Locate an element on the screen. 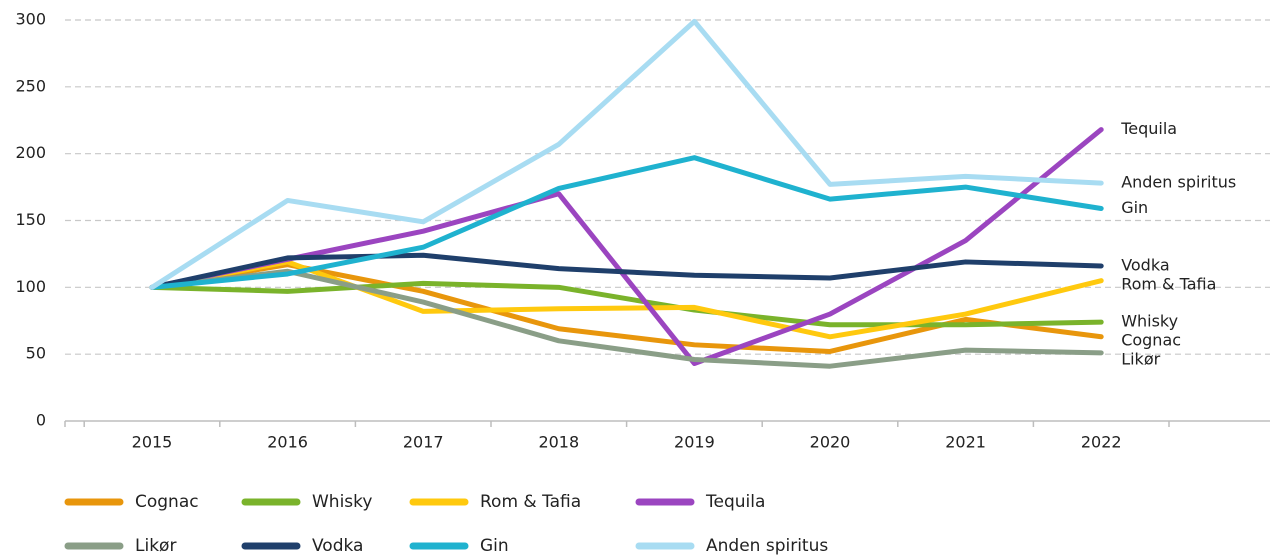 The image size is (1274, 556). end-label: Likør is located at coordinates (1140, 359).